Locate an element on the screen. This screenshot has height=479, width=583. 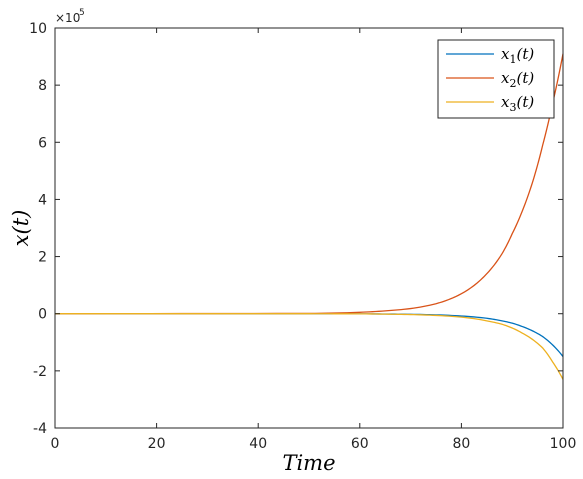
y-tick-label: 6 is located at coordinates (42, 143).